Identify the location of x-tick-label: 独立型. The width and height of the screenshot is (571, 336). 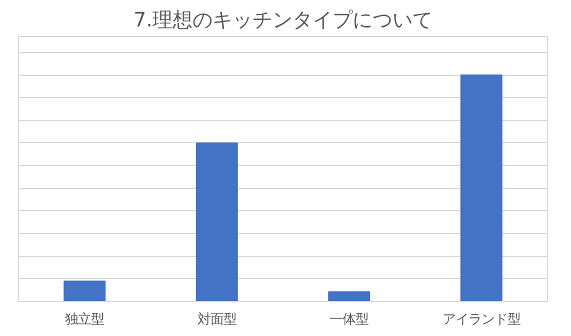
(84, 320).